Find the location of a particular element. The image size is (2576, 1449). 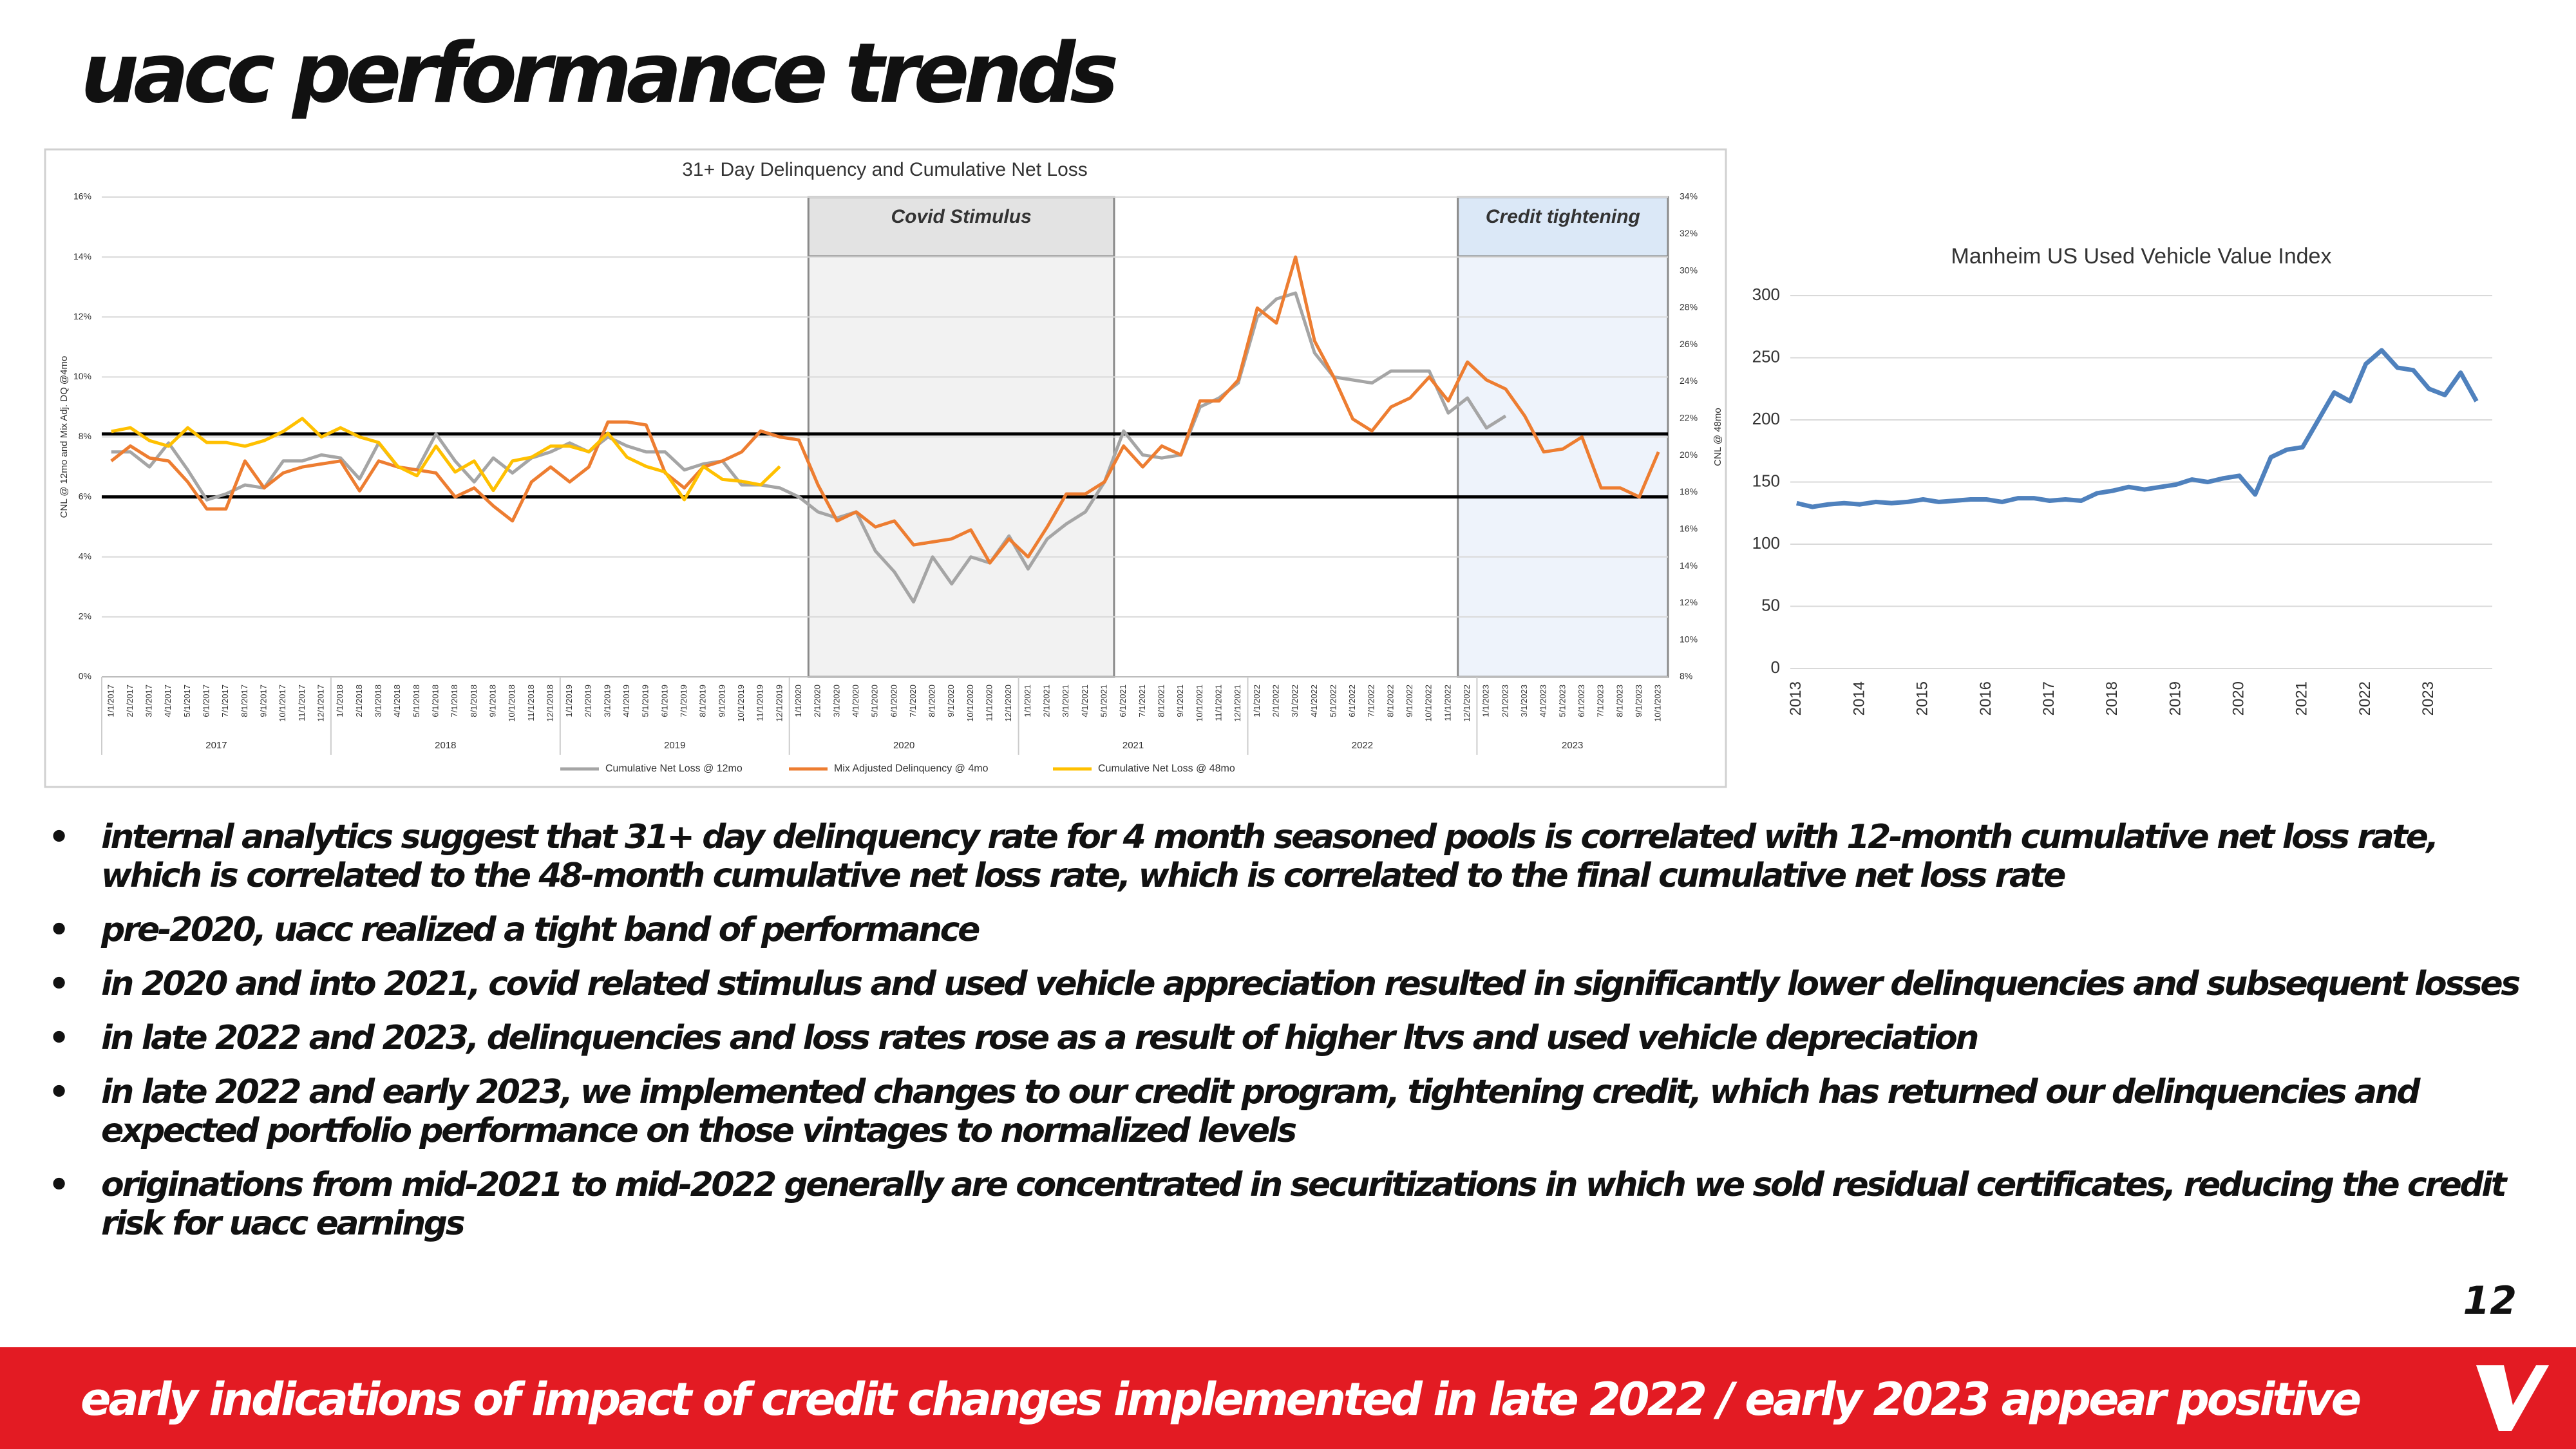

x-tick-label: 2021 is located at coordinates (2302, 698).